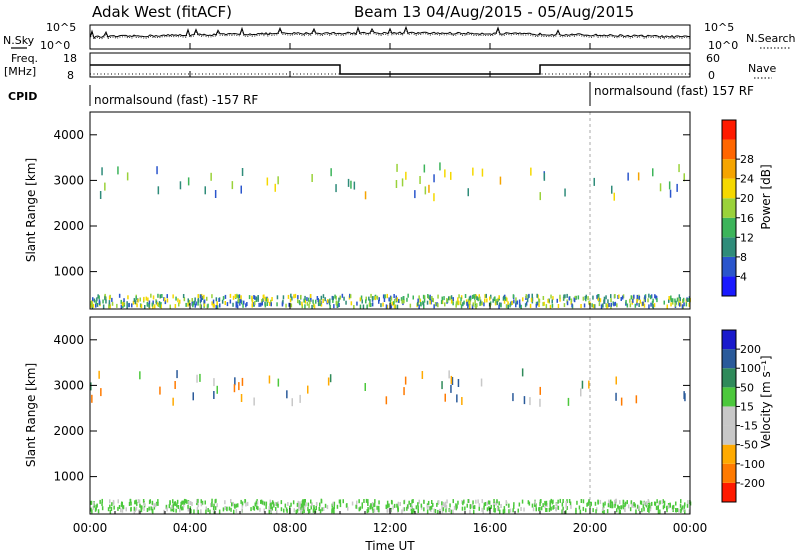 This screenshot has height=558, width=800. Describe the element at coordinates (674, 91) in the screenshot. I see `cpid-right-text: normalsound (fast) 157 RF` at that location.